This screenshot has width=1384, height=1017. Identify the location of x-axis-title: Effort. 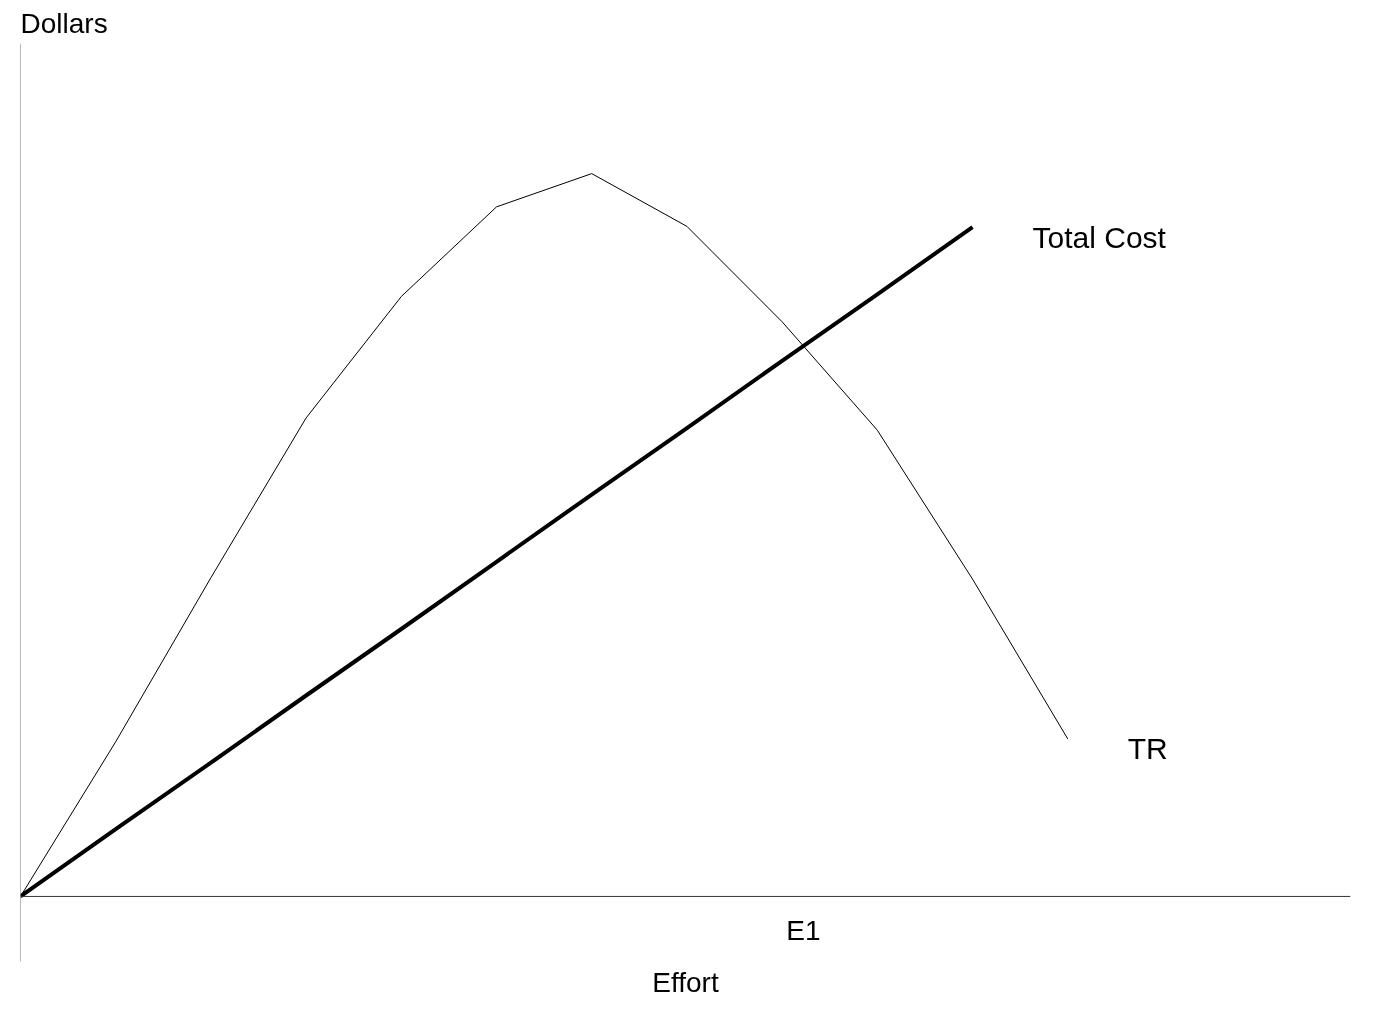
(685, 982).